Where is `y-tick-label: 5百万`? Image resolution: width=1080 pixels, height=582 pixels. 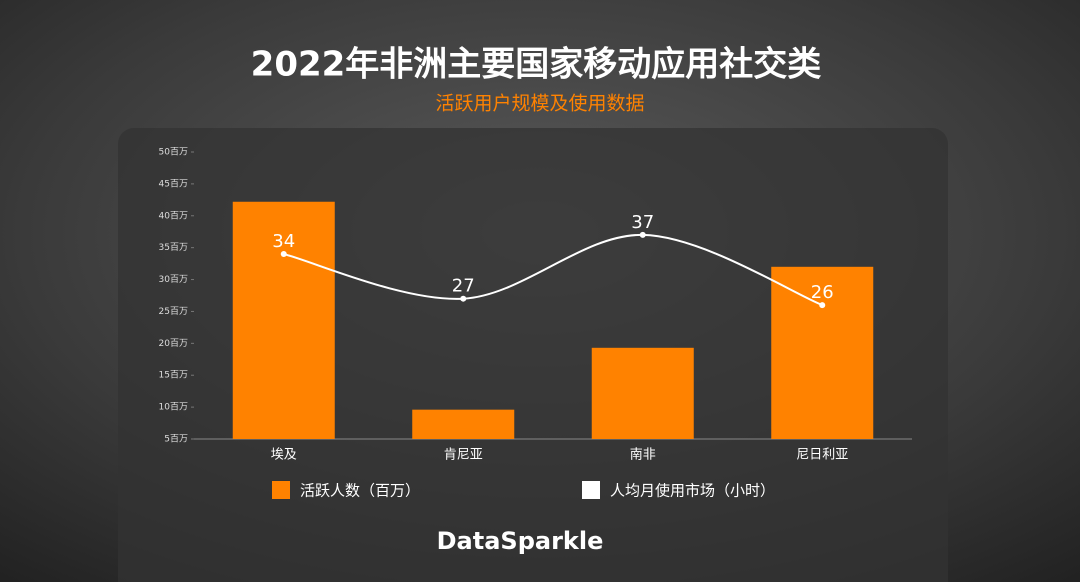 y-tick-label: 5百万 is located at coordinates (176, 439).